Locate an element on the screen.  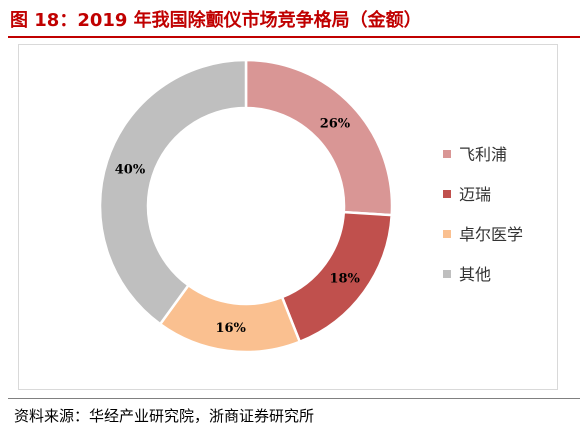
slice-label: 40% is located at coordinates (130, 169).